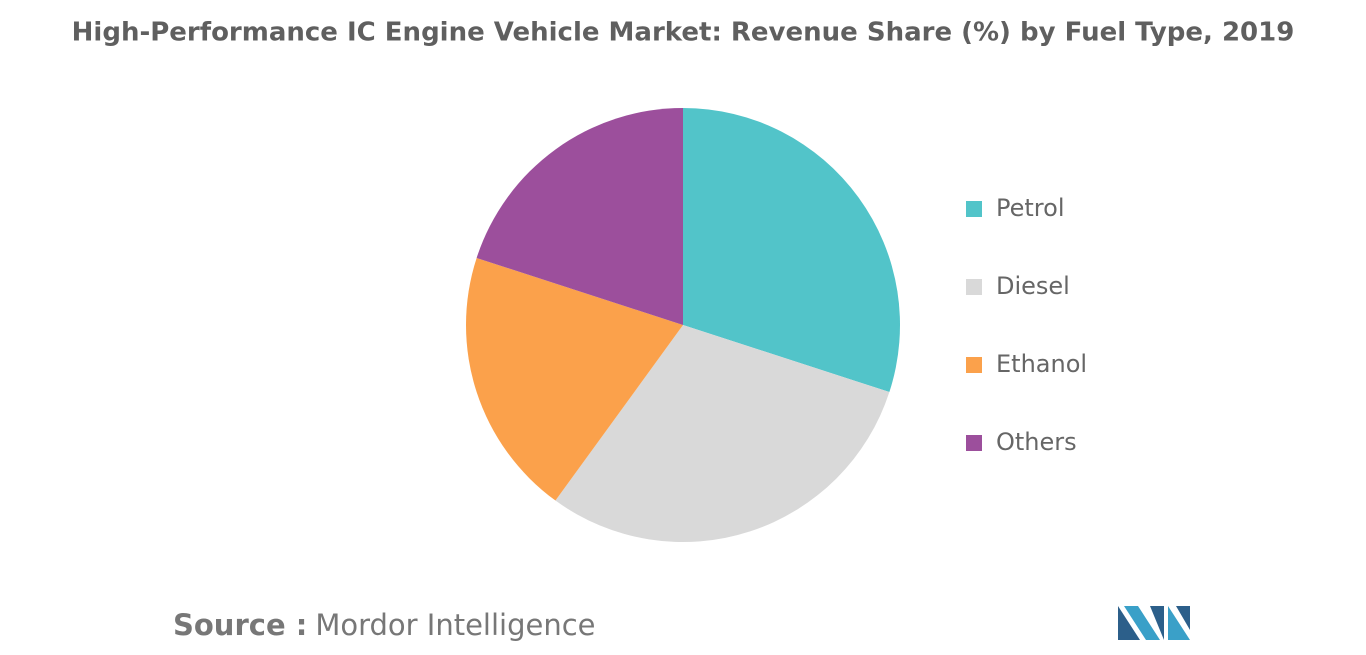 The image size is (1366, 655). What do you see at coordinates (1041, 364) in the screenshot?
I see `legend-label: Ethanol` at bounding box center [1041, 364].